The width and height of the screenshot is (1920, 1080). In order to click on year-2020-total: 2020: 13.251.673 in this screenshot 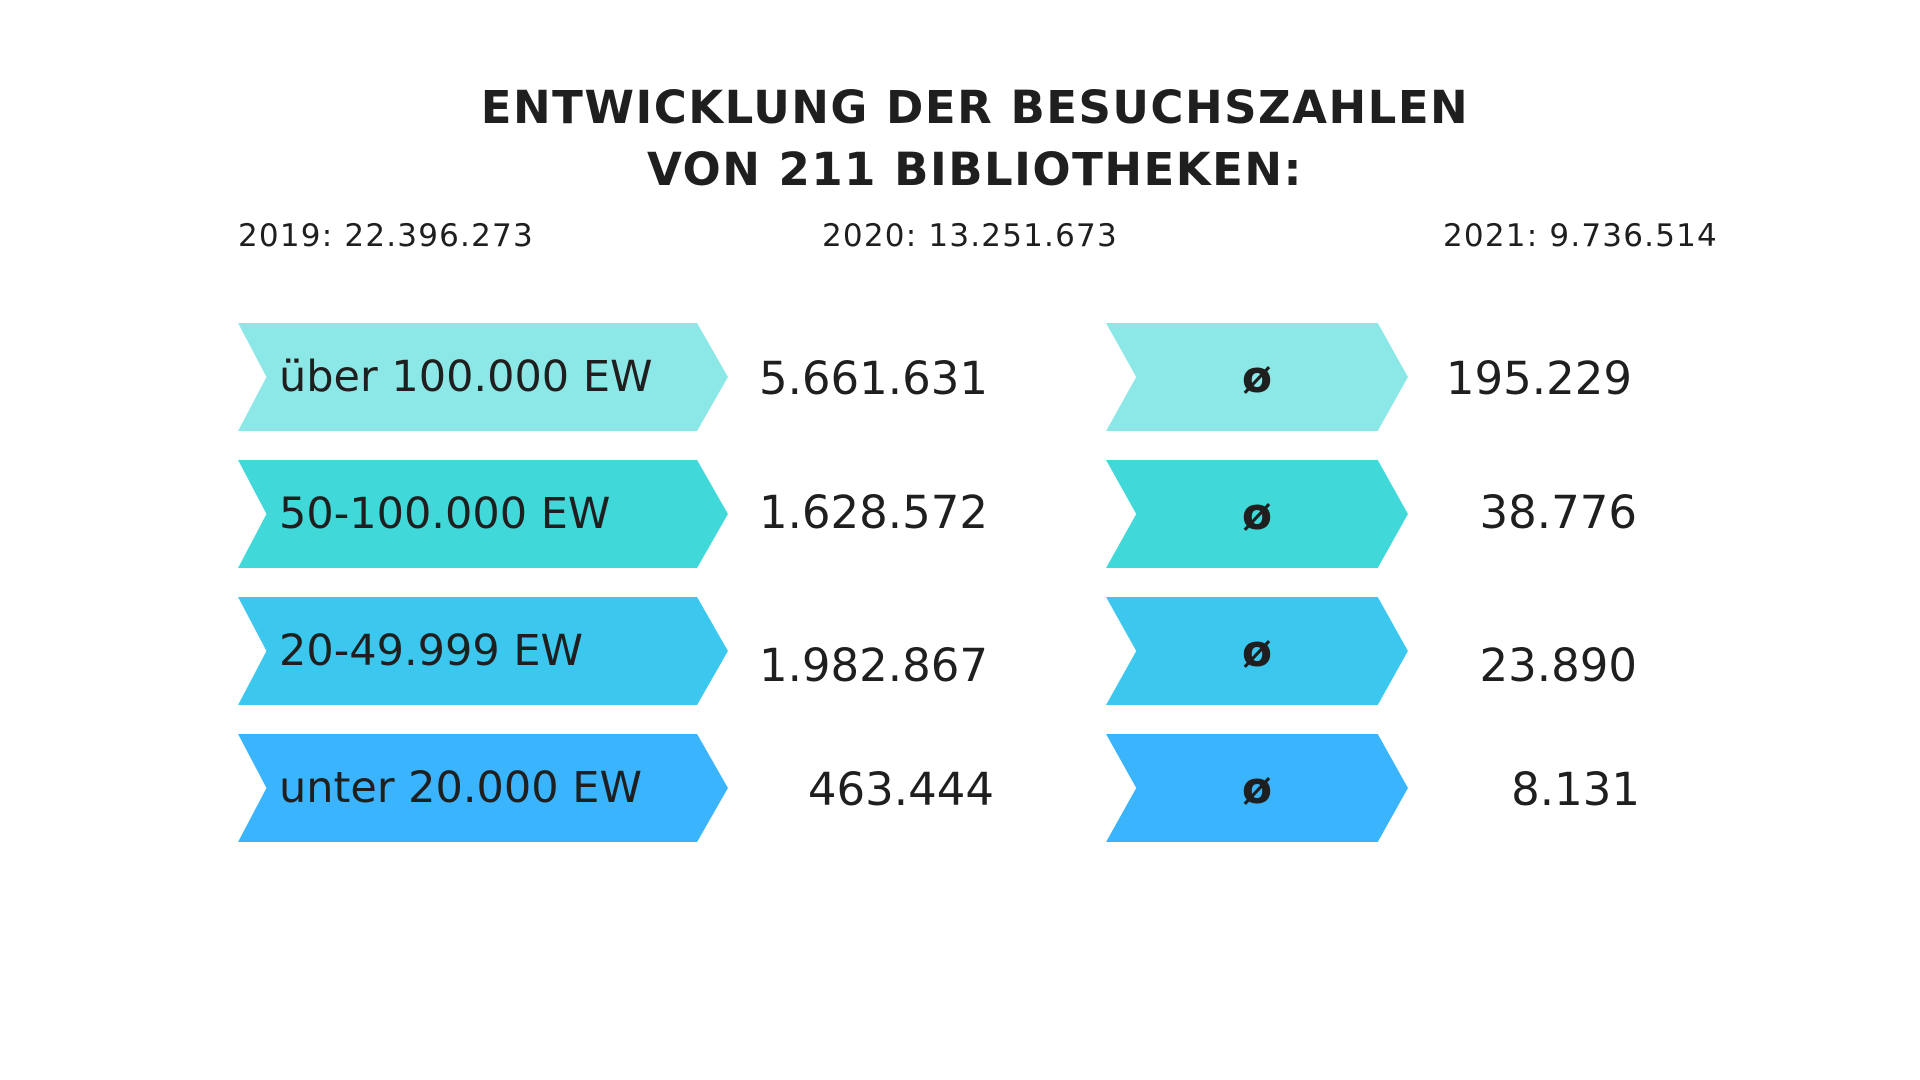, I will do `click(970, 236)`.